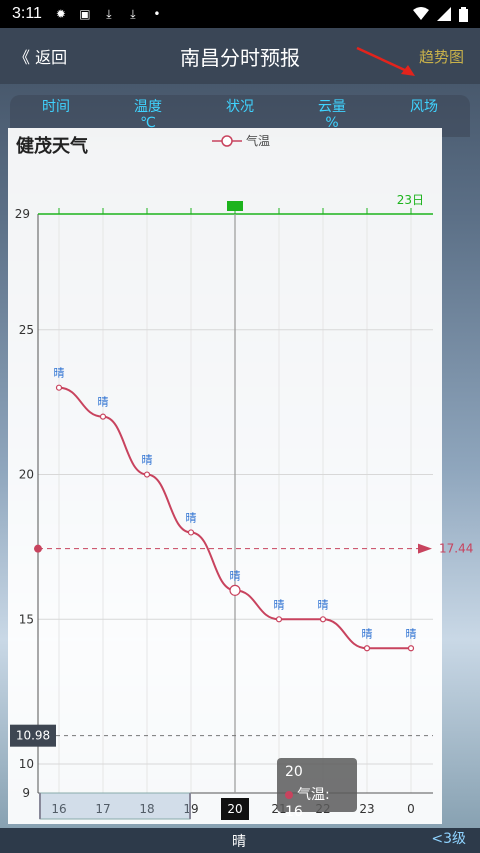 The height and width of the screenshot is (853, 480). What do you see at coordinates (385, 61) in the screenshot?
I see `annotation-arrow-icon` at bounding box center [385, 61].